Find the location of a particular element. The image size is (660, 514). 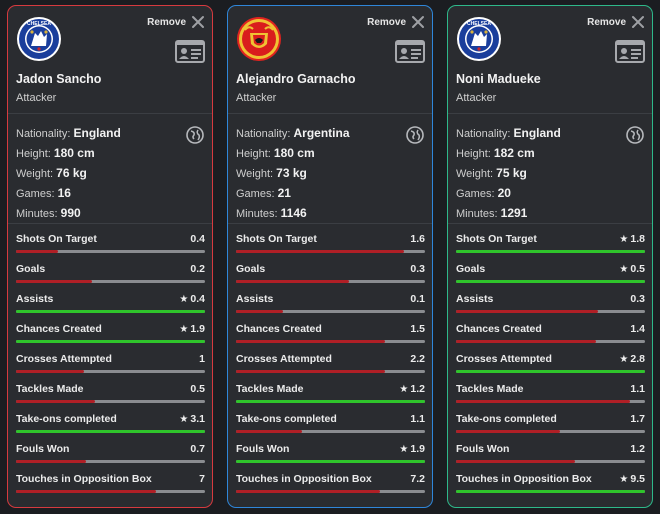

stat-row: Goals 0.3 is located at coordinates (330, 276).